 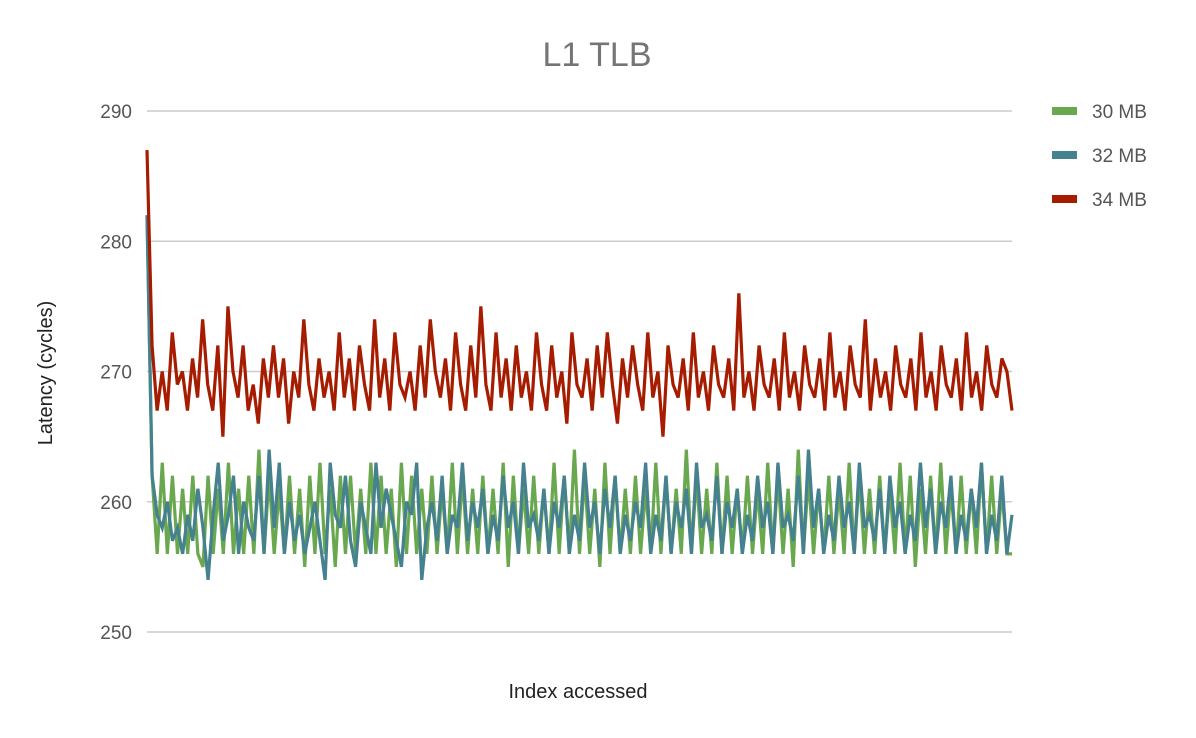 I want to click on y-tick-label: 250, so click(x=116, y=633).